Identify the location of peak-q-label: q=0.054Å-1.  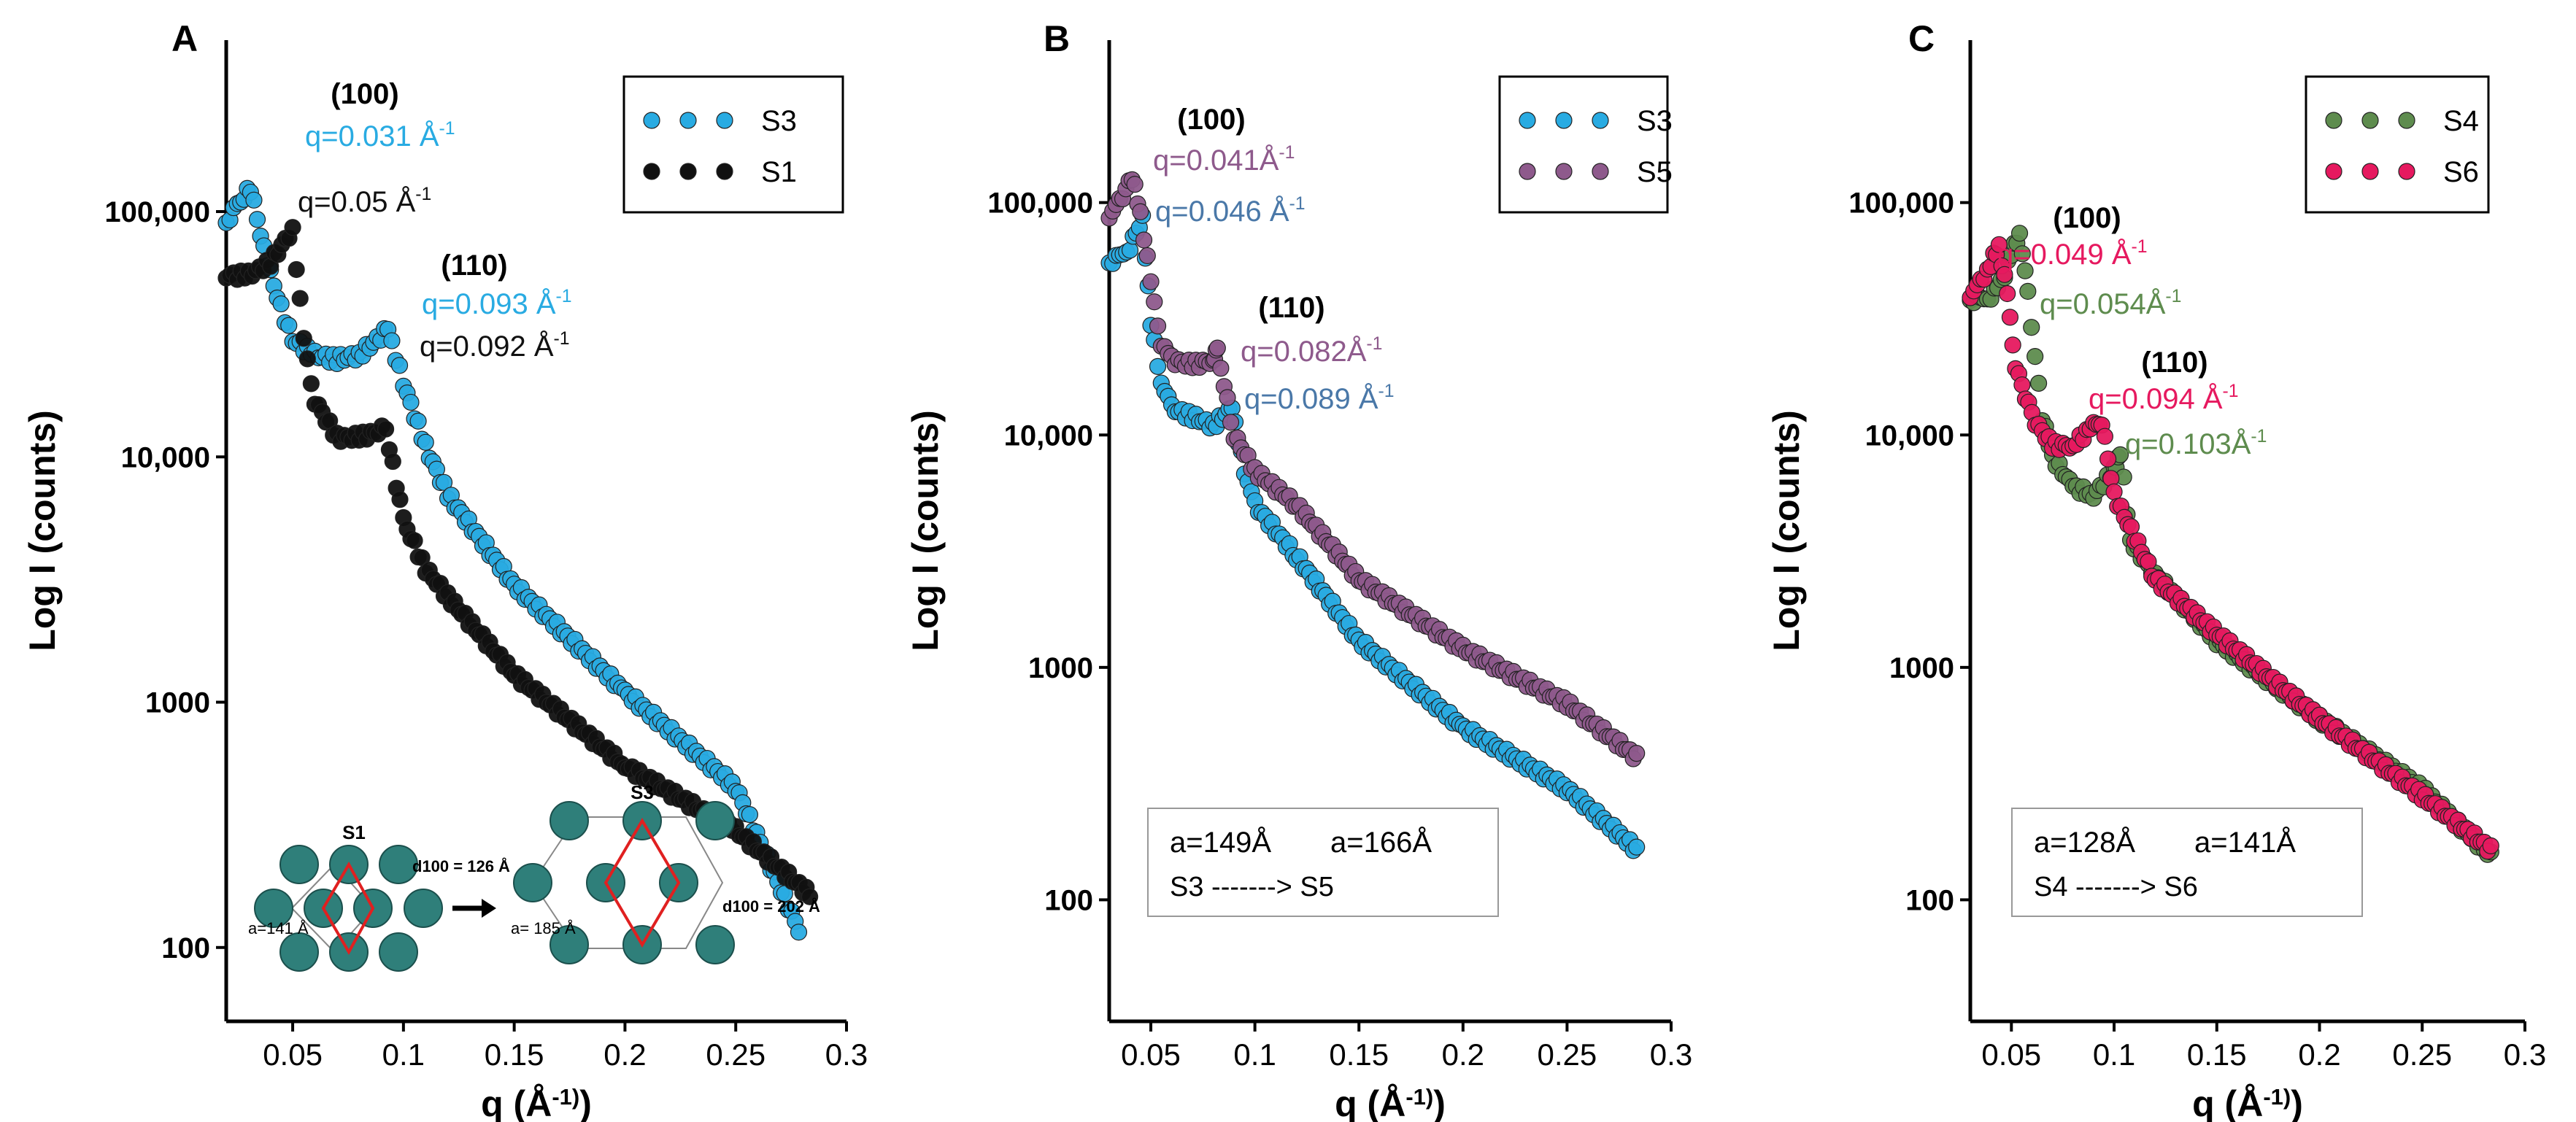
(2110, 304).